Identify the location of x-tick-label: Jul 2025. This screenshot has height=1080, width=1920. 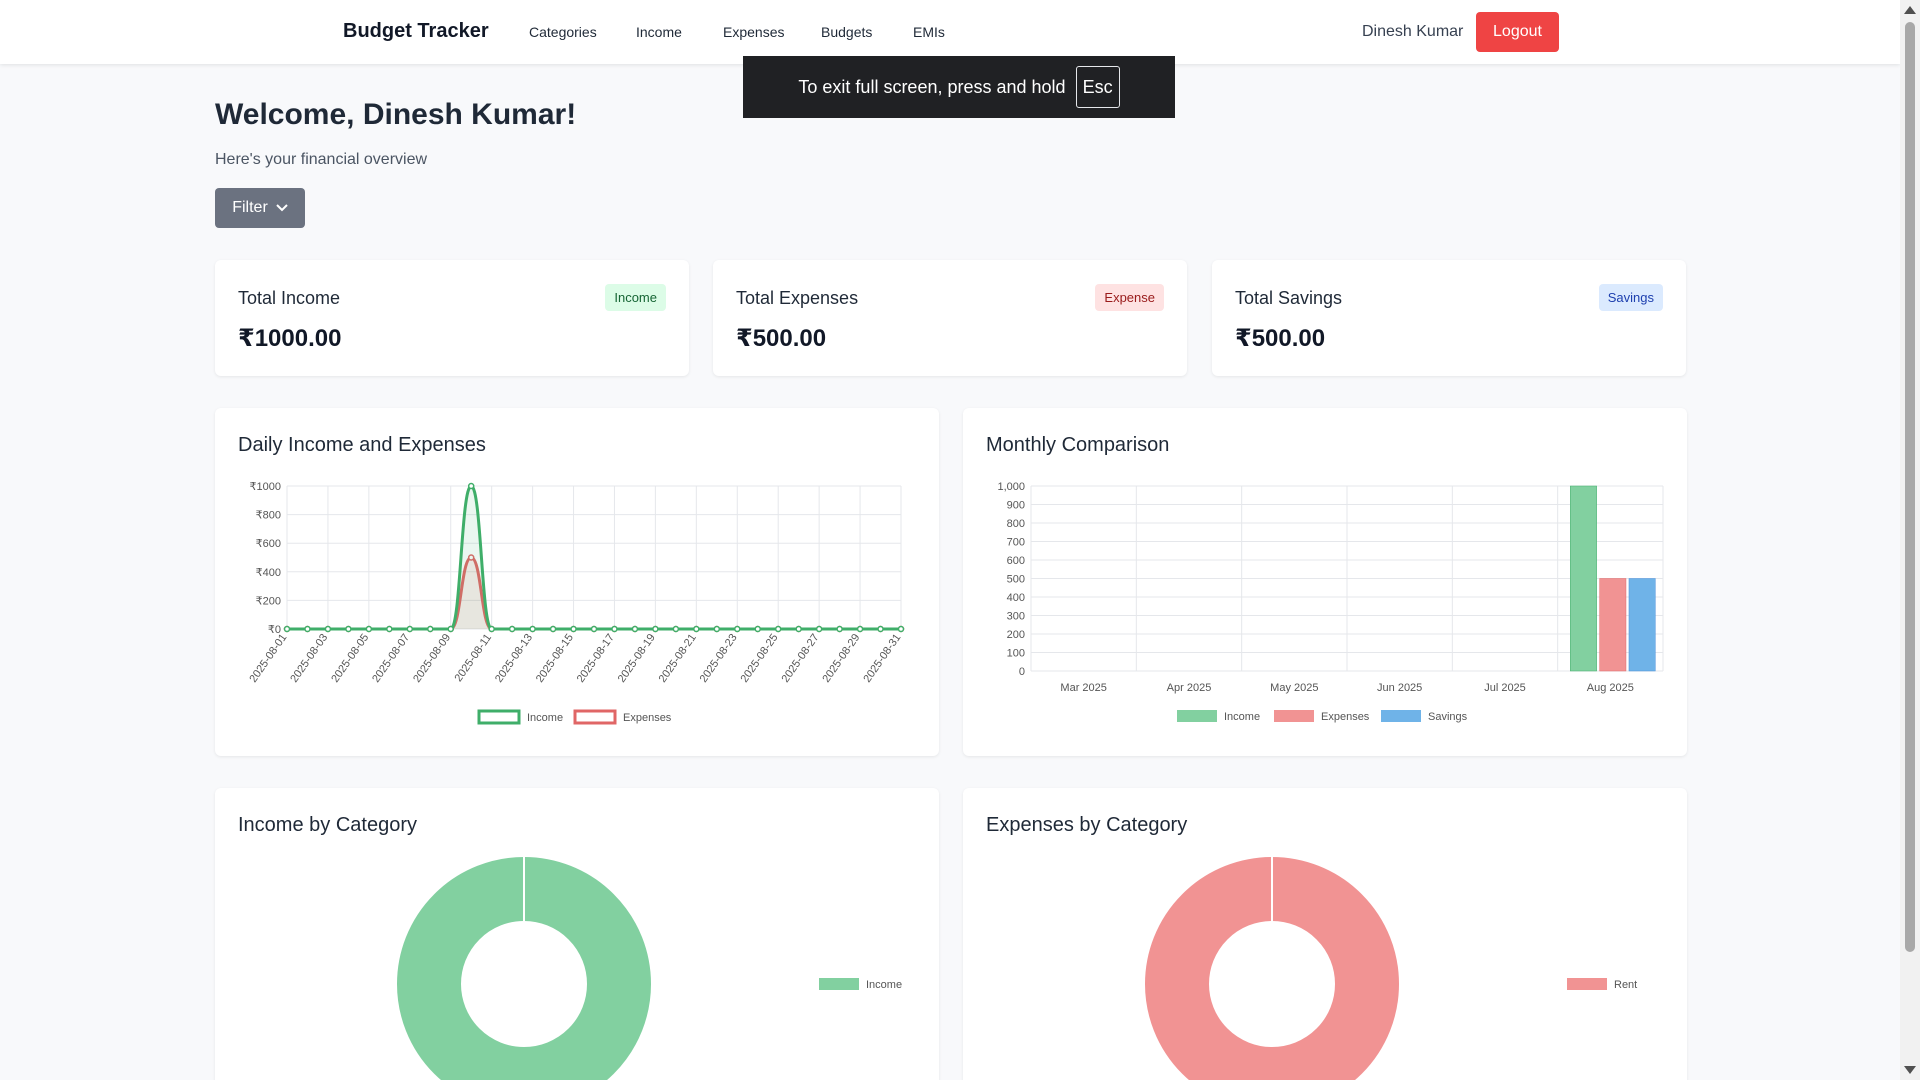
(1505, 688).